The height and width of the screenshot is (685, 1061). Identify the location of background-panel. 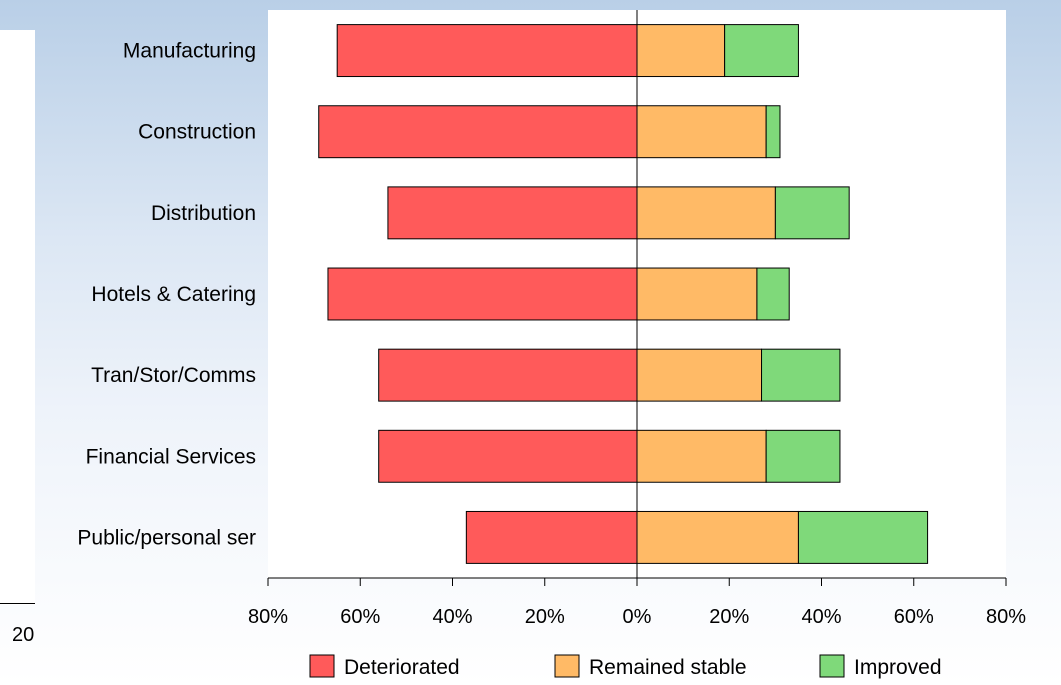
(17, 317).